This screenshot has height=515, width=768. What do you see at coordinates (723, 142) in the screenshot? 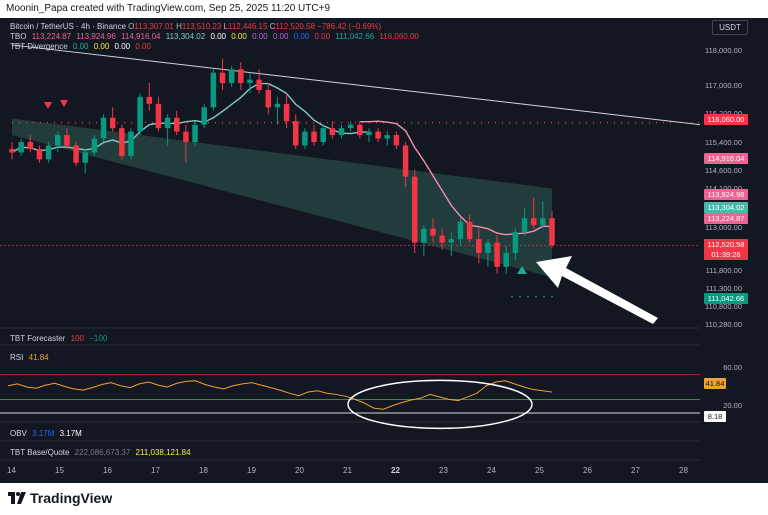
I see `price-axis-label: 115,400.00` at bounding box center [723, 142].